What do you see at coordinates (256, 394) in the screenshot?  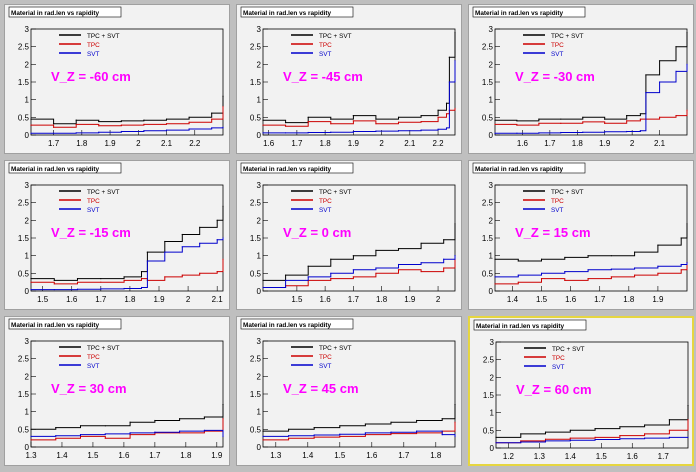 I see `y-tick-label: 1.5` at bounding box center [256, 394].